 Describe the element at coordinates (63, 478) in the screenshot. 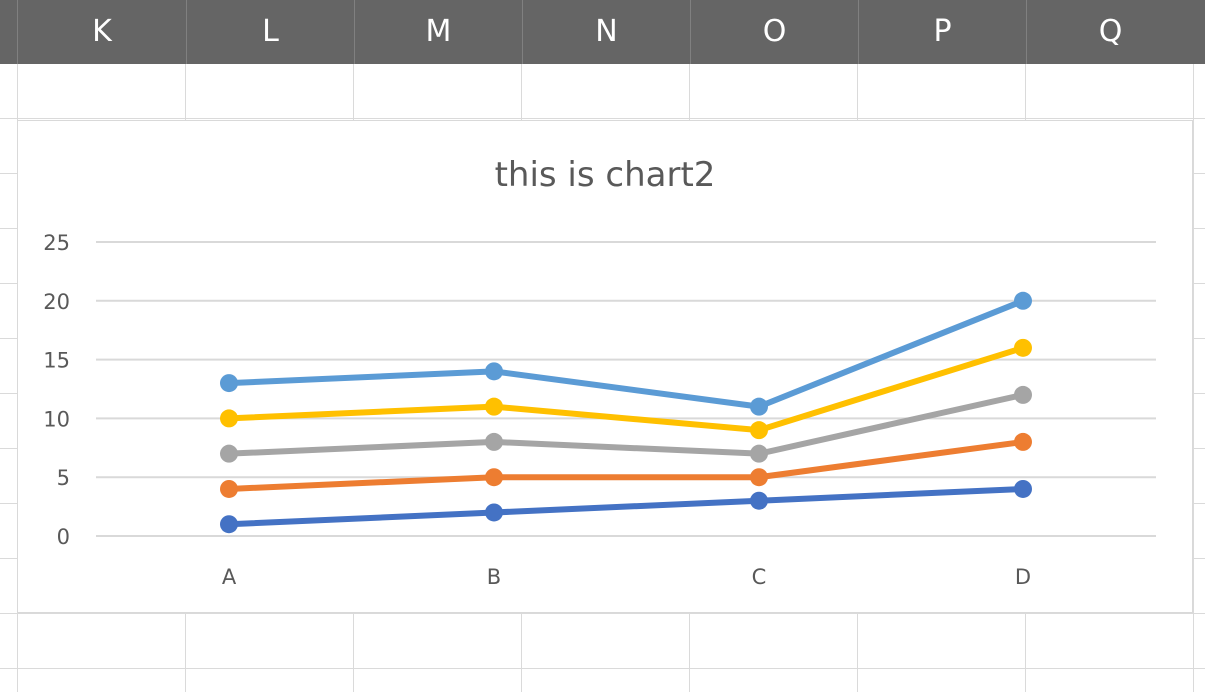

I see `y-tick-label: 5` at that location.